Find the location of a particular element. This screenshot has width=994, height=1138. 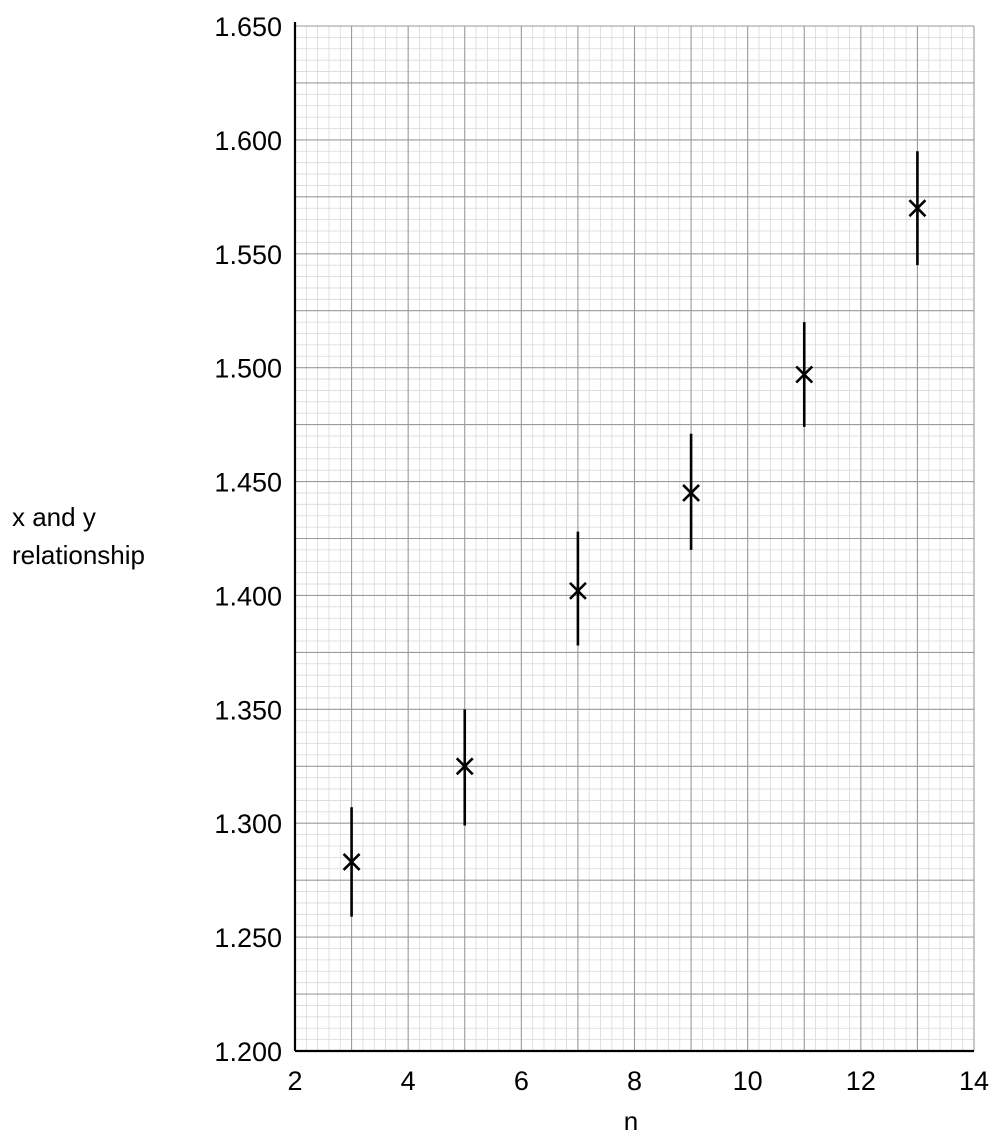

x-tick-labels: 2 4 6 8 10 12 14 is located at coordinates (638, 1081).